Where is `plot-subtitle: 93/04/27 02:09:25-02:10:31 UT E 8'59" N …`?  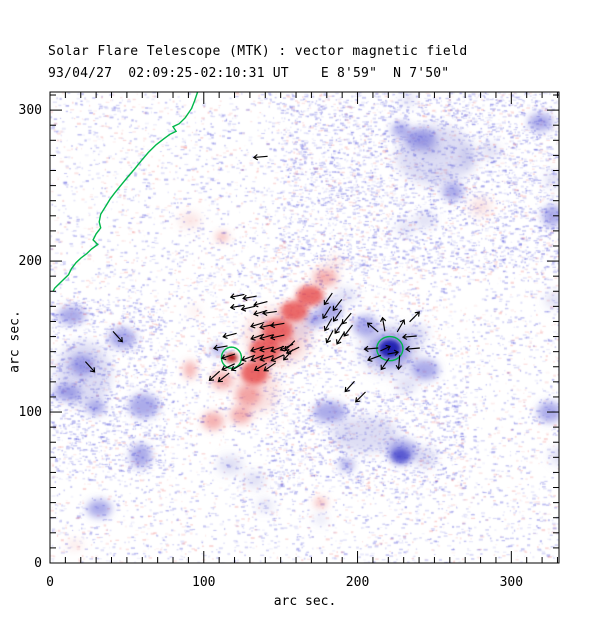 plot-subtitle: 93/04/27 02:09:25-02:10:31 UT E 8'59" N … is located at coordinates (249, 73).